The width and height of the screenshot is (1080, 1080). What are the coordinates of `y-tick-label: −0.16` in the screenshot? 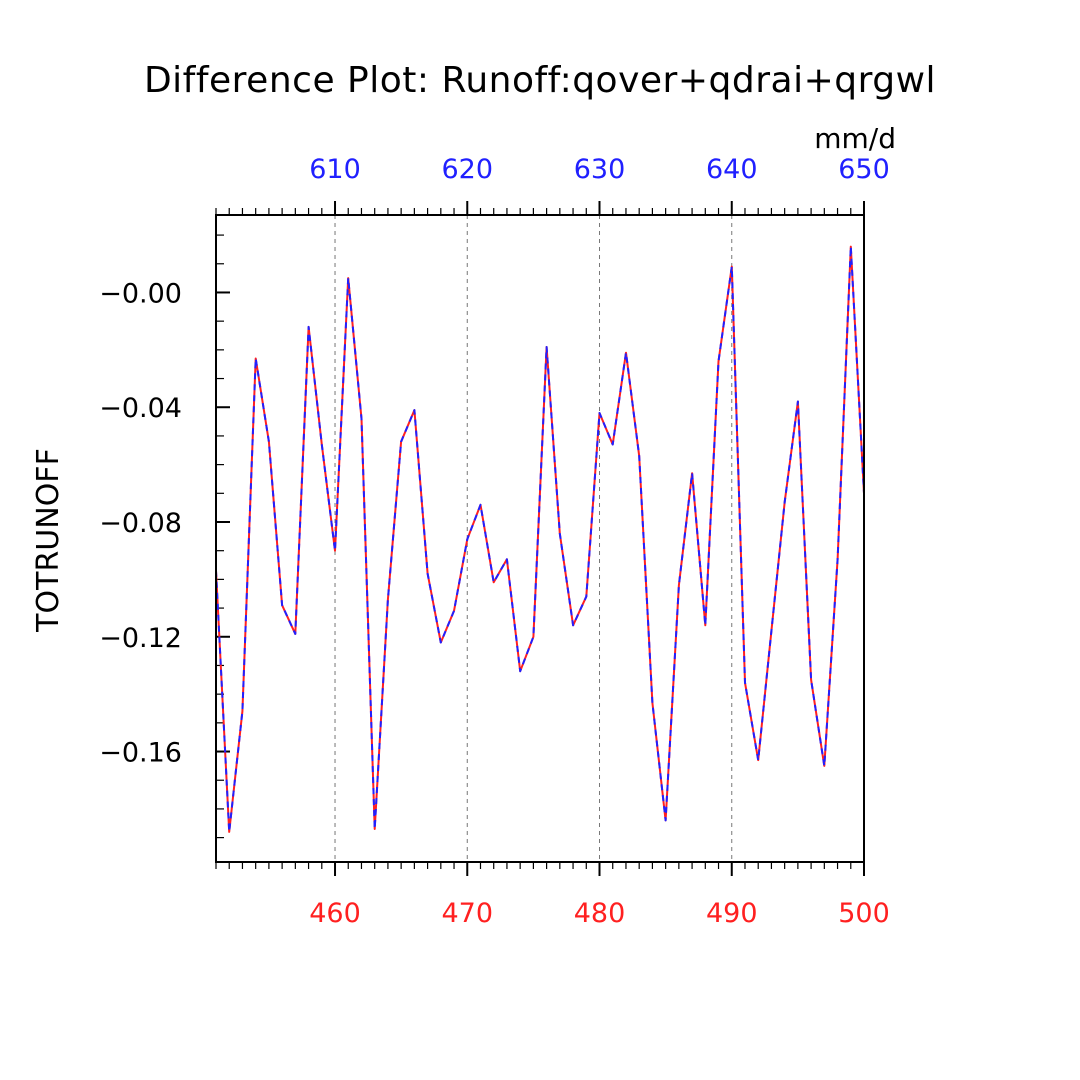 It's located at (140, 753).